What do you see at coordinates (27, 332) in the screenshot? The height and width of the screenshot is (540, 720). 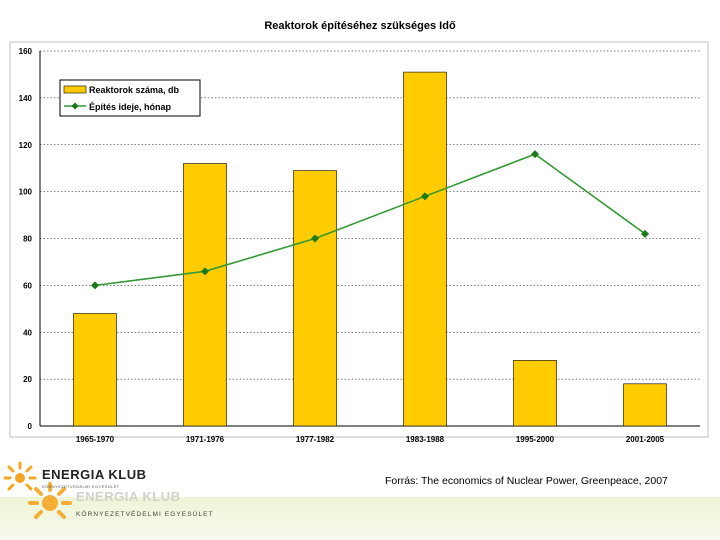 I see `y-tick-label: 40` at bounding box center [27, 332].